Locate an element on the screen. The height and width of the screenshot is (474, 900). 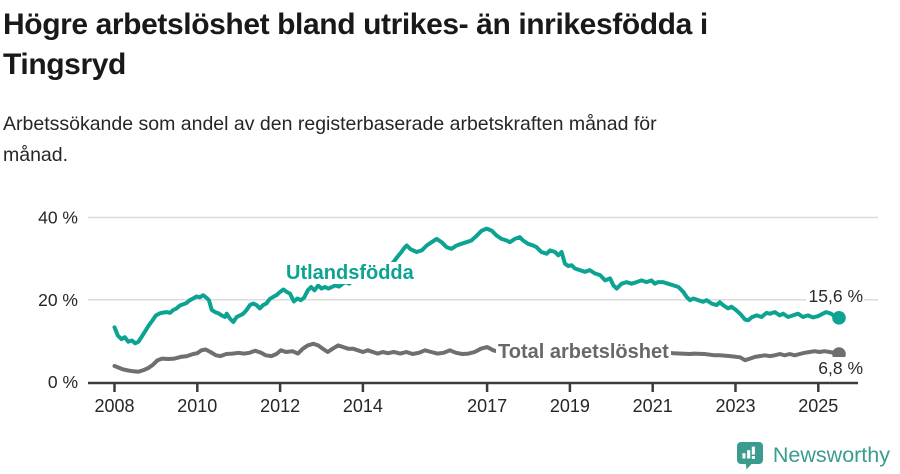
y-tick-label: 0 % is located at coordinates (63, 382).